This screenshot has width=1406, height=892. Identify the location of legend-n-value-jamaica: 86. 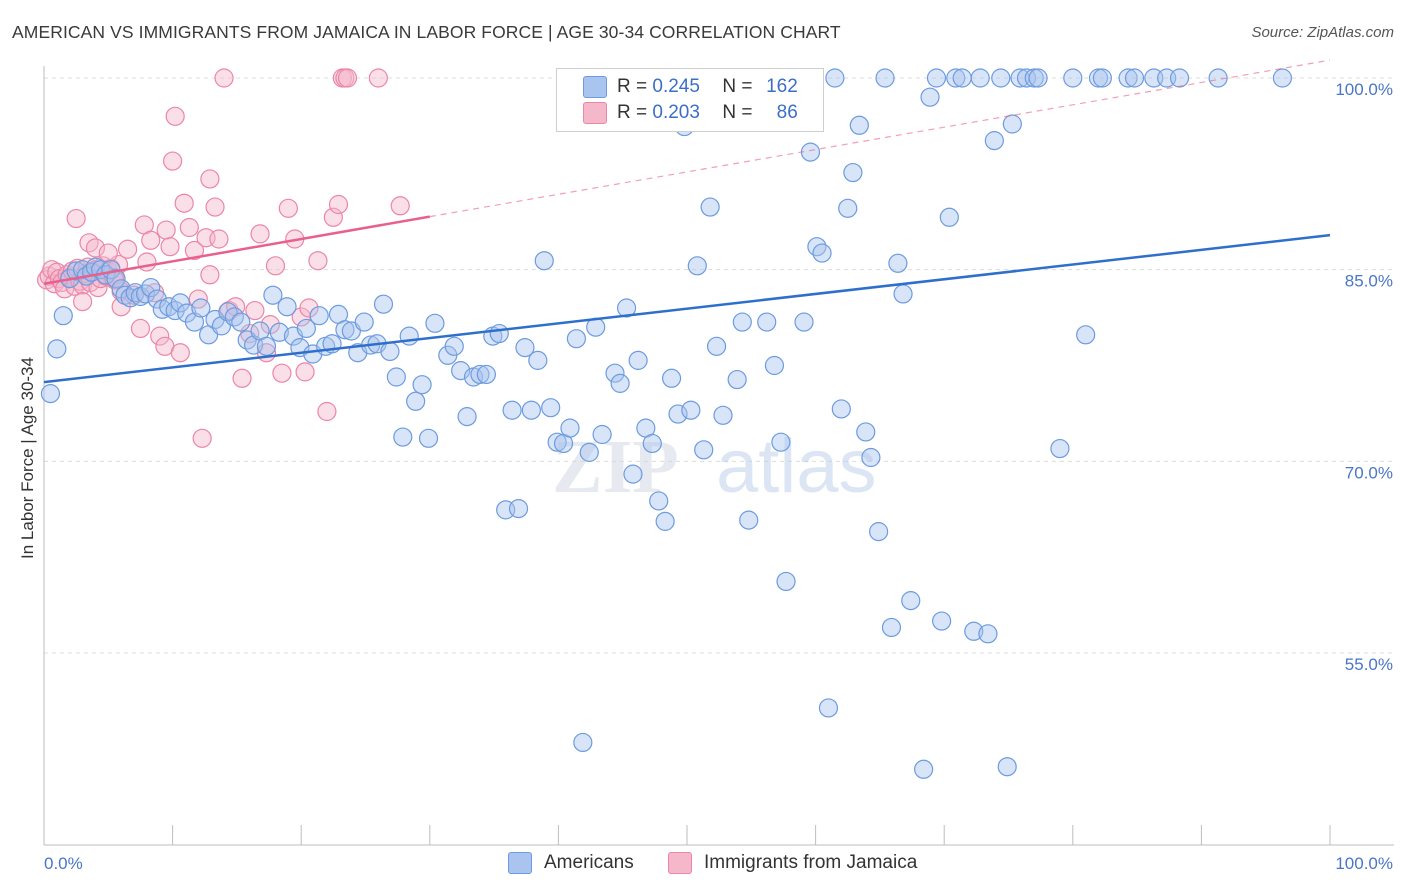
(787, 112).